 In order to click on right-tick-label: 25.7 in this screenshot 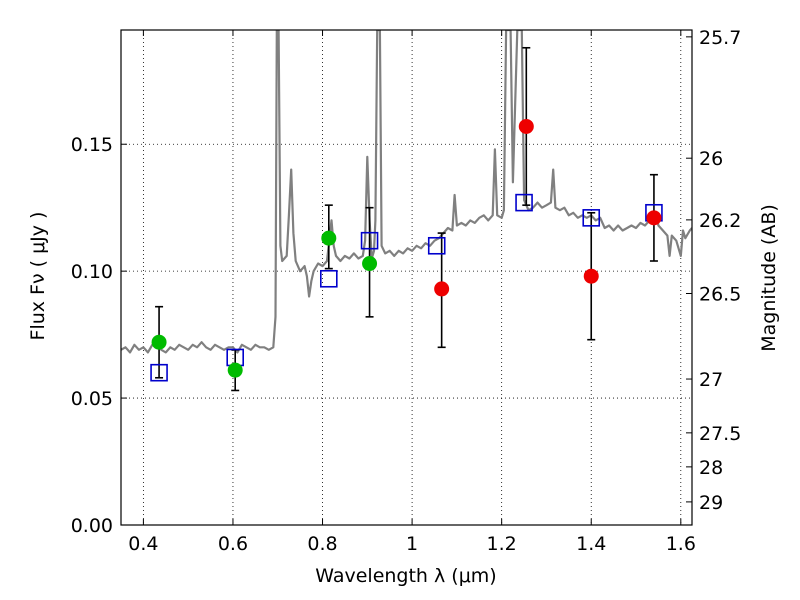, I will do `click(720, 38)`.